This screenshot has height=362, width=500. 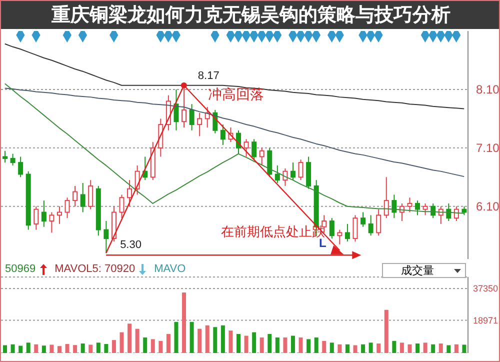 I want to click on y-tick-label: 37350, so click(x=485, y=289).